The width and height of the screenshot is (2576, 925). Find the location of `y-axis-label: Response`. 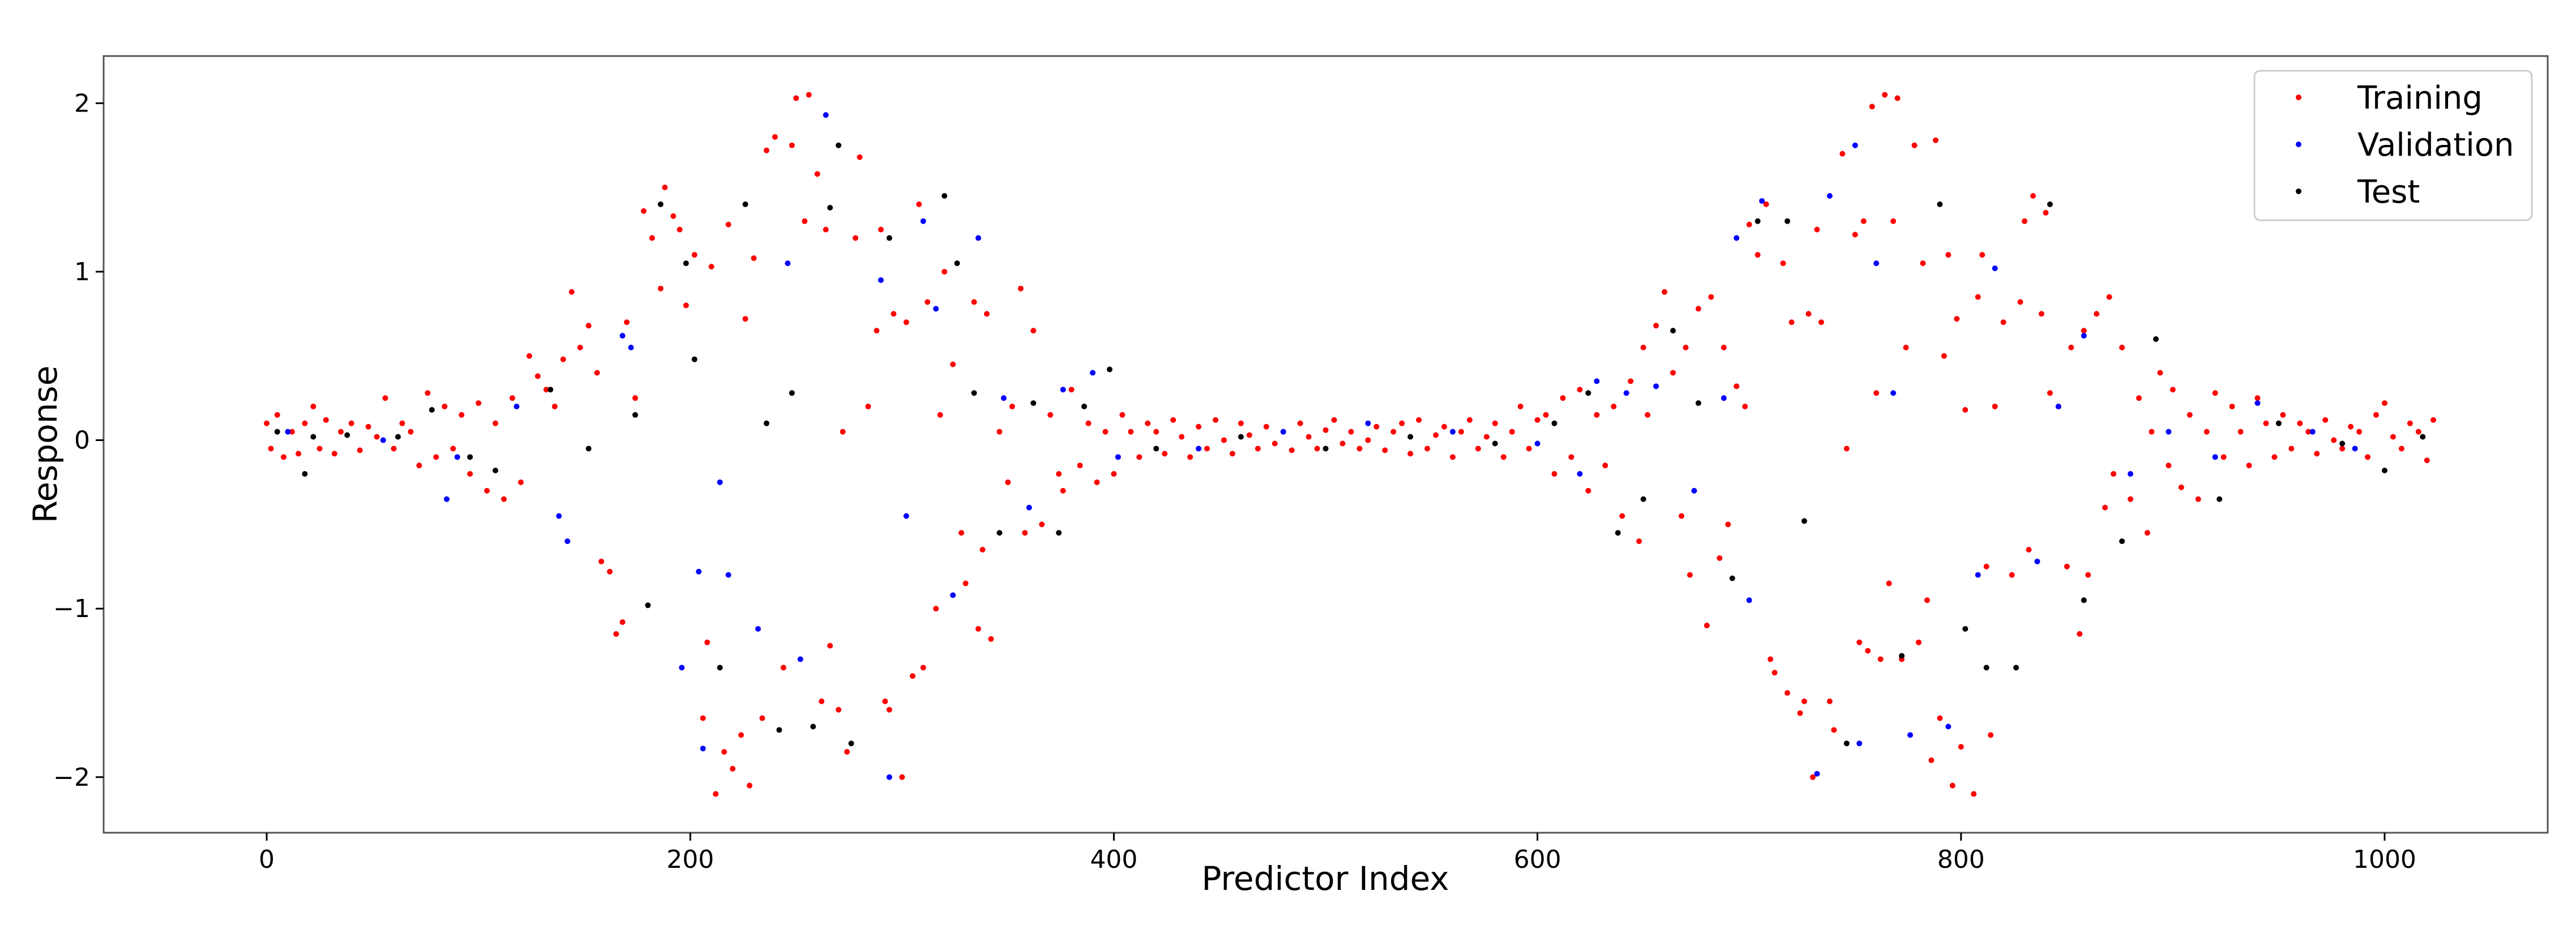

y-axis-label: Response is located at coordinates (45, 445).